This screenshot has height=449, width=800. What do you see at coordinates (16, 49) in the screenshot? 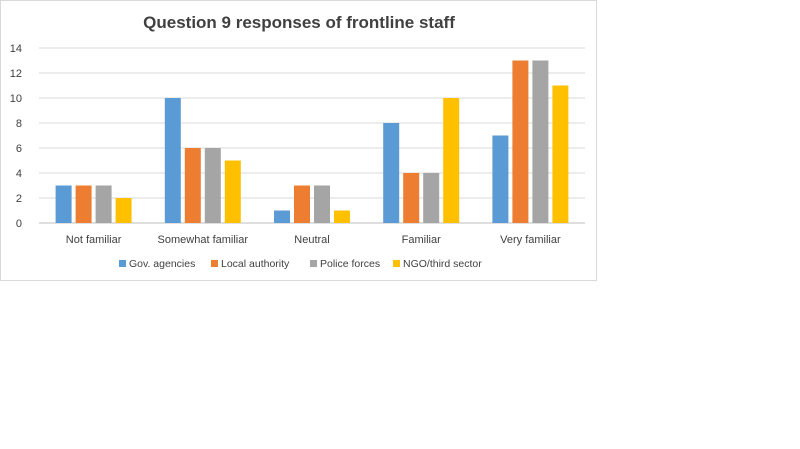
I see `y-tick-label: 14` at bounding box center [16, 49].